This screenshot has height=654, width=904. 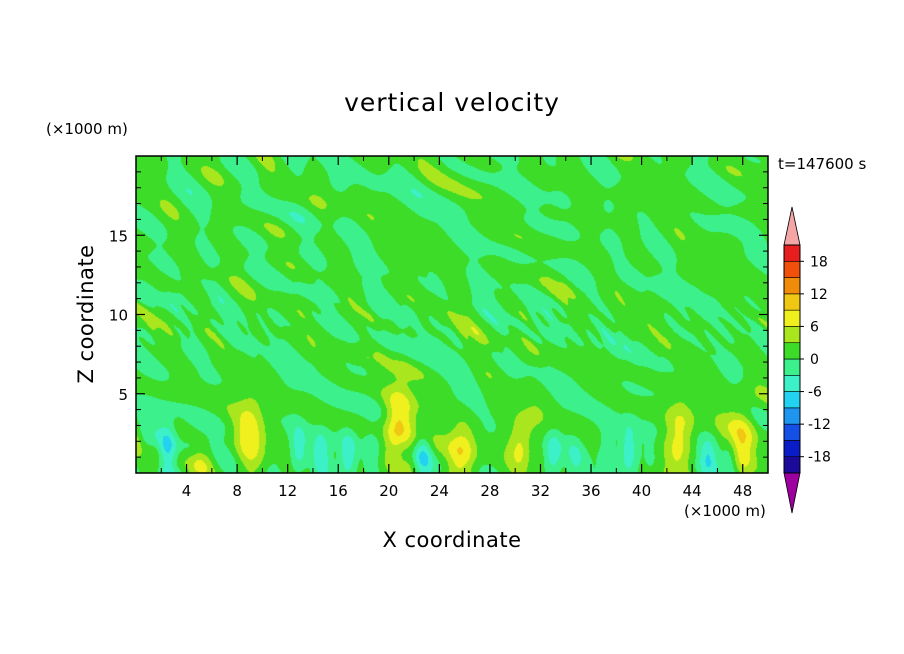 I want to click on time-stamp-label: t=147600 s, so click(x=822, y=164).